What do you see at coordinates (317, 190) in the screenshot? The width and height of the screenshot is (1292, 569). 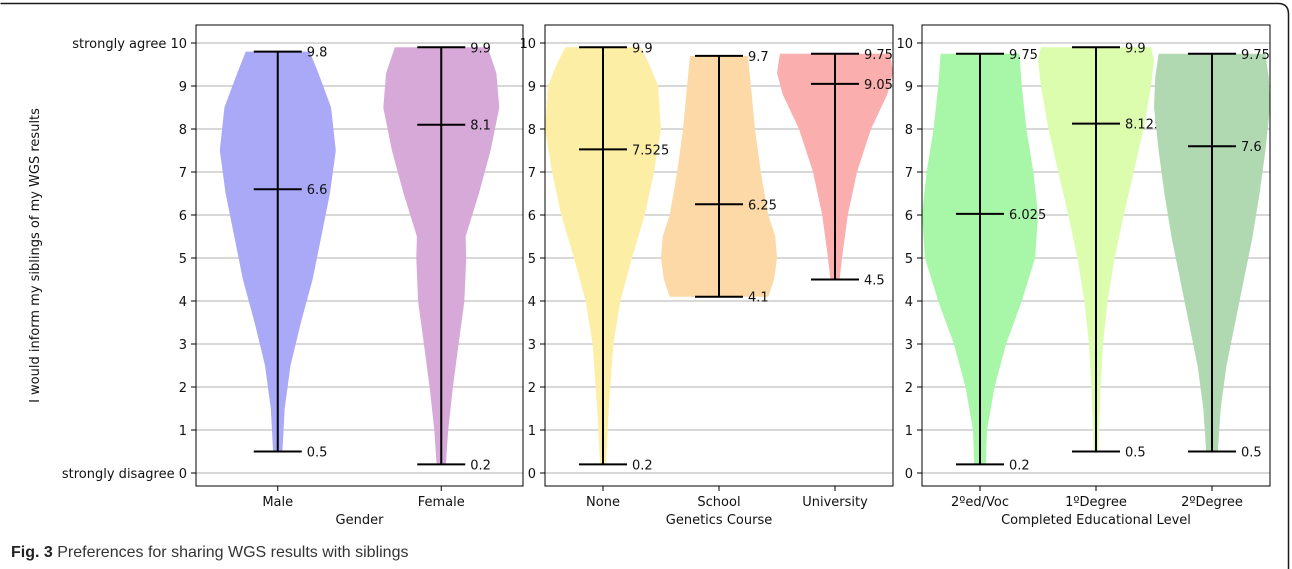 I see `data-label: 6.6` at bounding box center [317, 190].